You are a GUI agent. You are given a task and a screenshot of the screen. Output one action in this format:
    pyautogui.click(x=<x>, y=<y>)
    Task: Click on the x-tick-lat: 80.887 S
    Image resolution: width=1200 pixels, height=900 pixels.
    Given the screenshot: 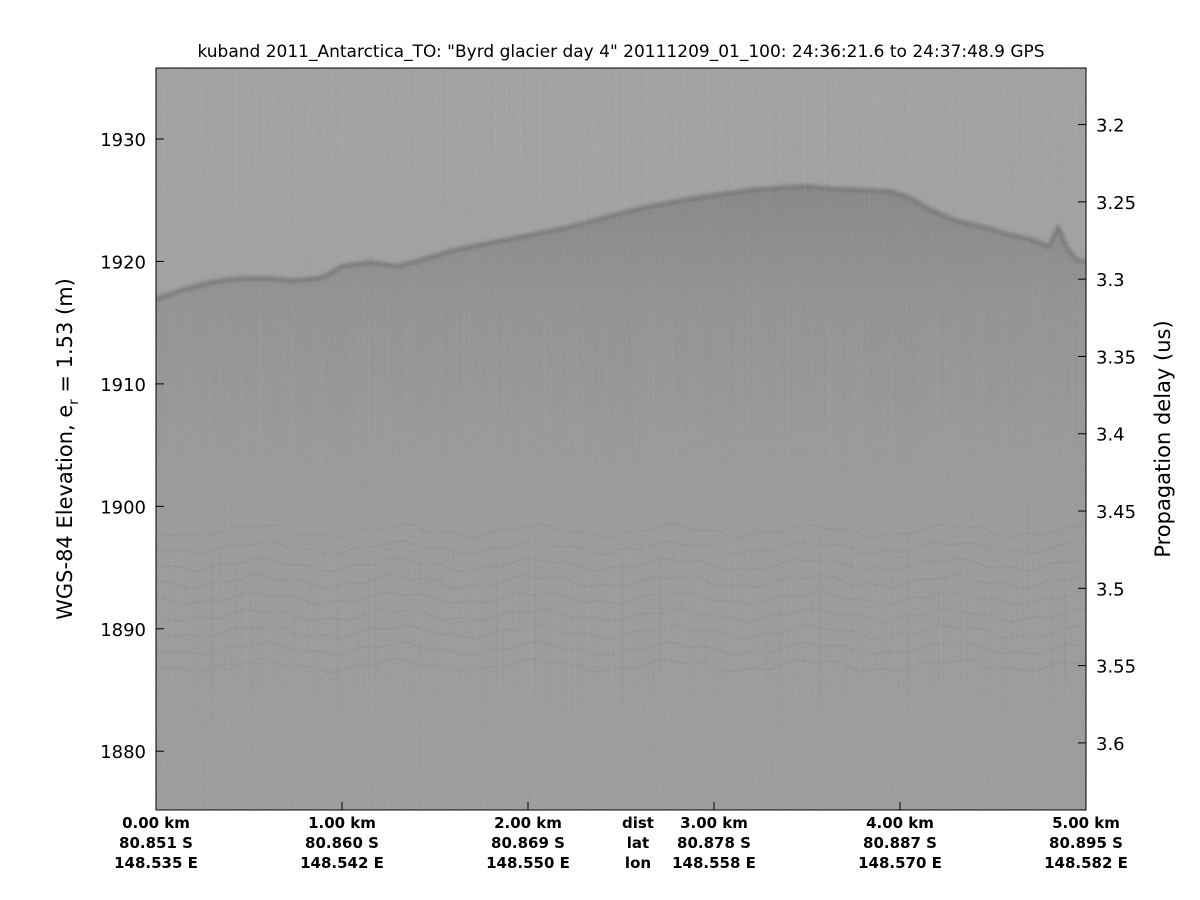 What is the action you would take?
    pyautogui.click(x=900, y=843)
    